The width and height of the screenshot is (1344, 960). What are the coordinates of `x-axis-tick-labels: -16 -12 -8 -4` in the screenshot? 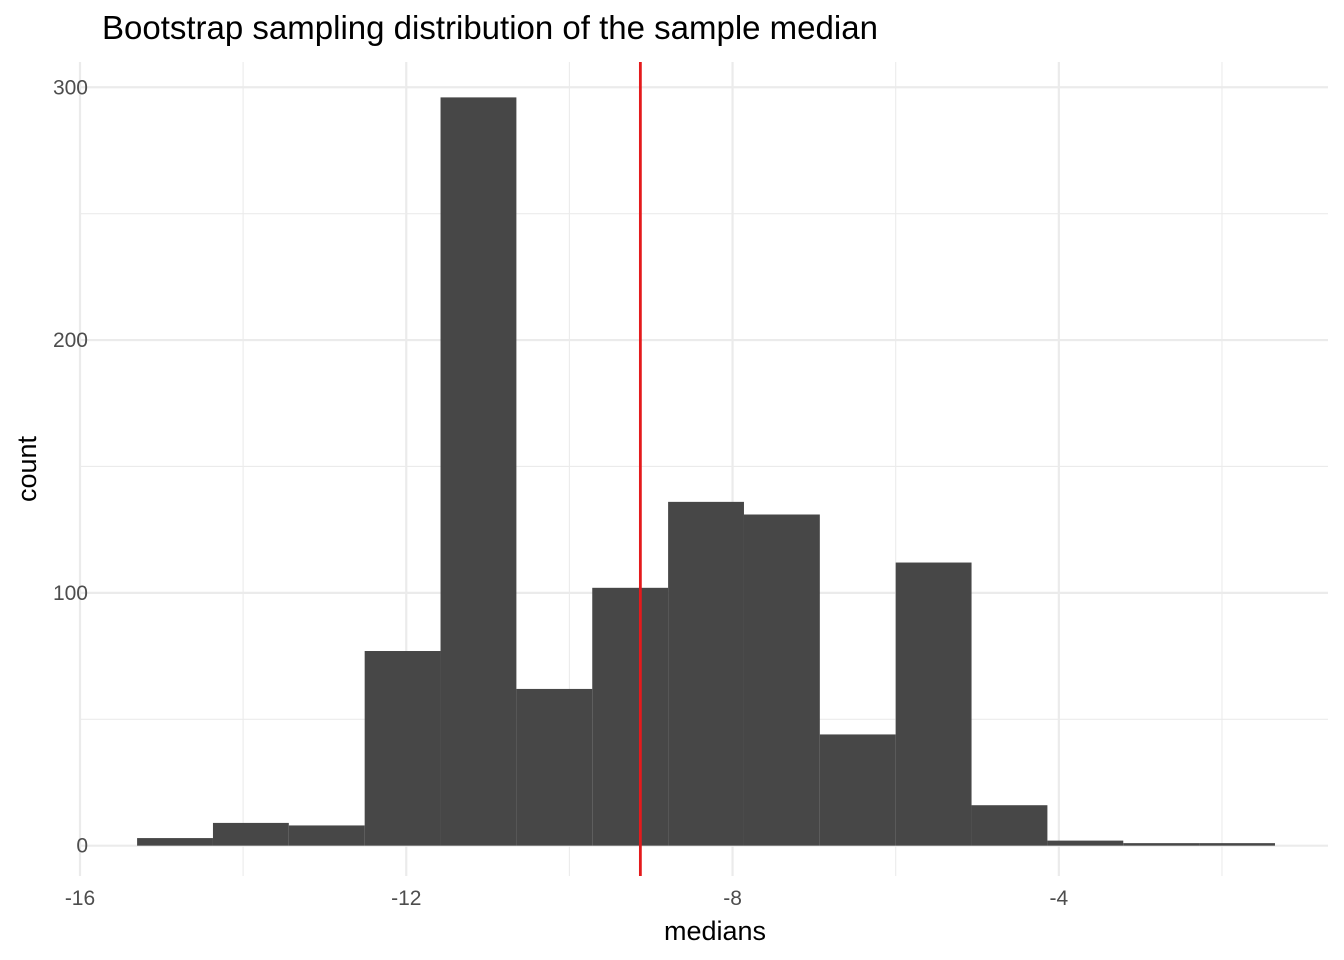 It's located at (567, 898).